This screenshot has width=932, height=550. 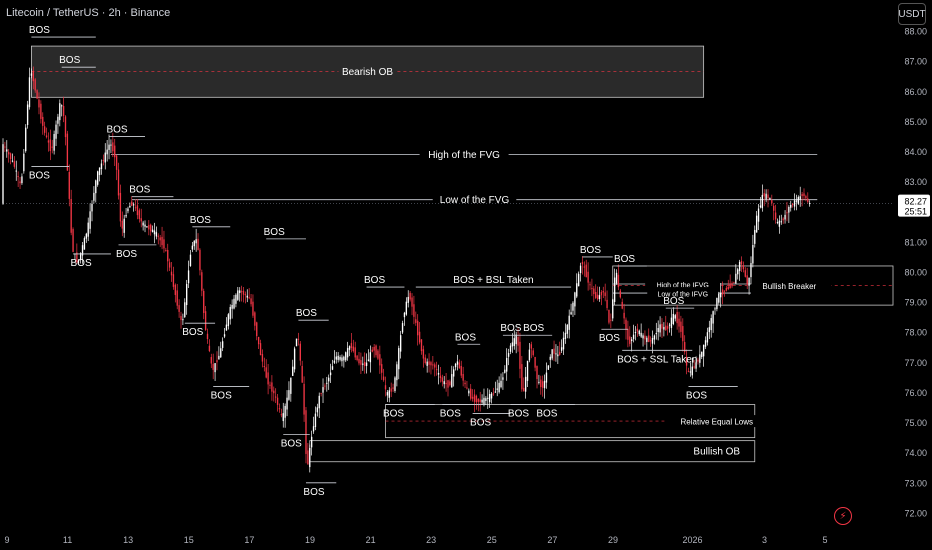 I want to click on y-tick-label: 75.00, so click(x=915, y=423).